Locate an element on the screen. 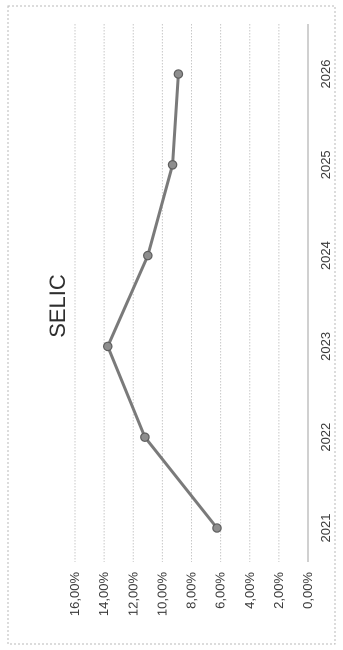 This screenshot has width=343, height=650. chart-title: SELIC is located at coordinates (57, 306).